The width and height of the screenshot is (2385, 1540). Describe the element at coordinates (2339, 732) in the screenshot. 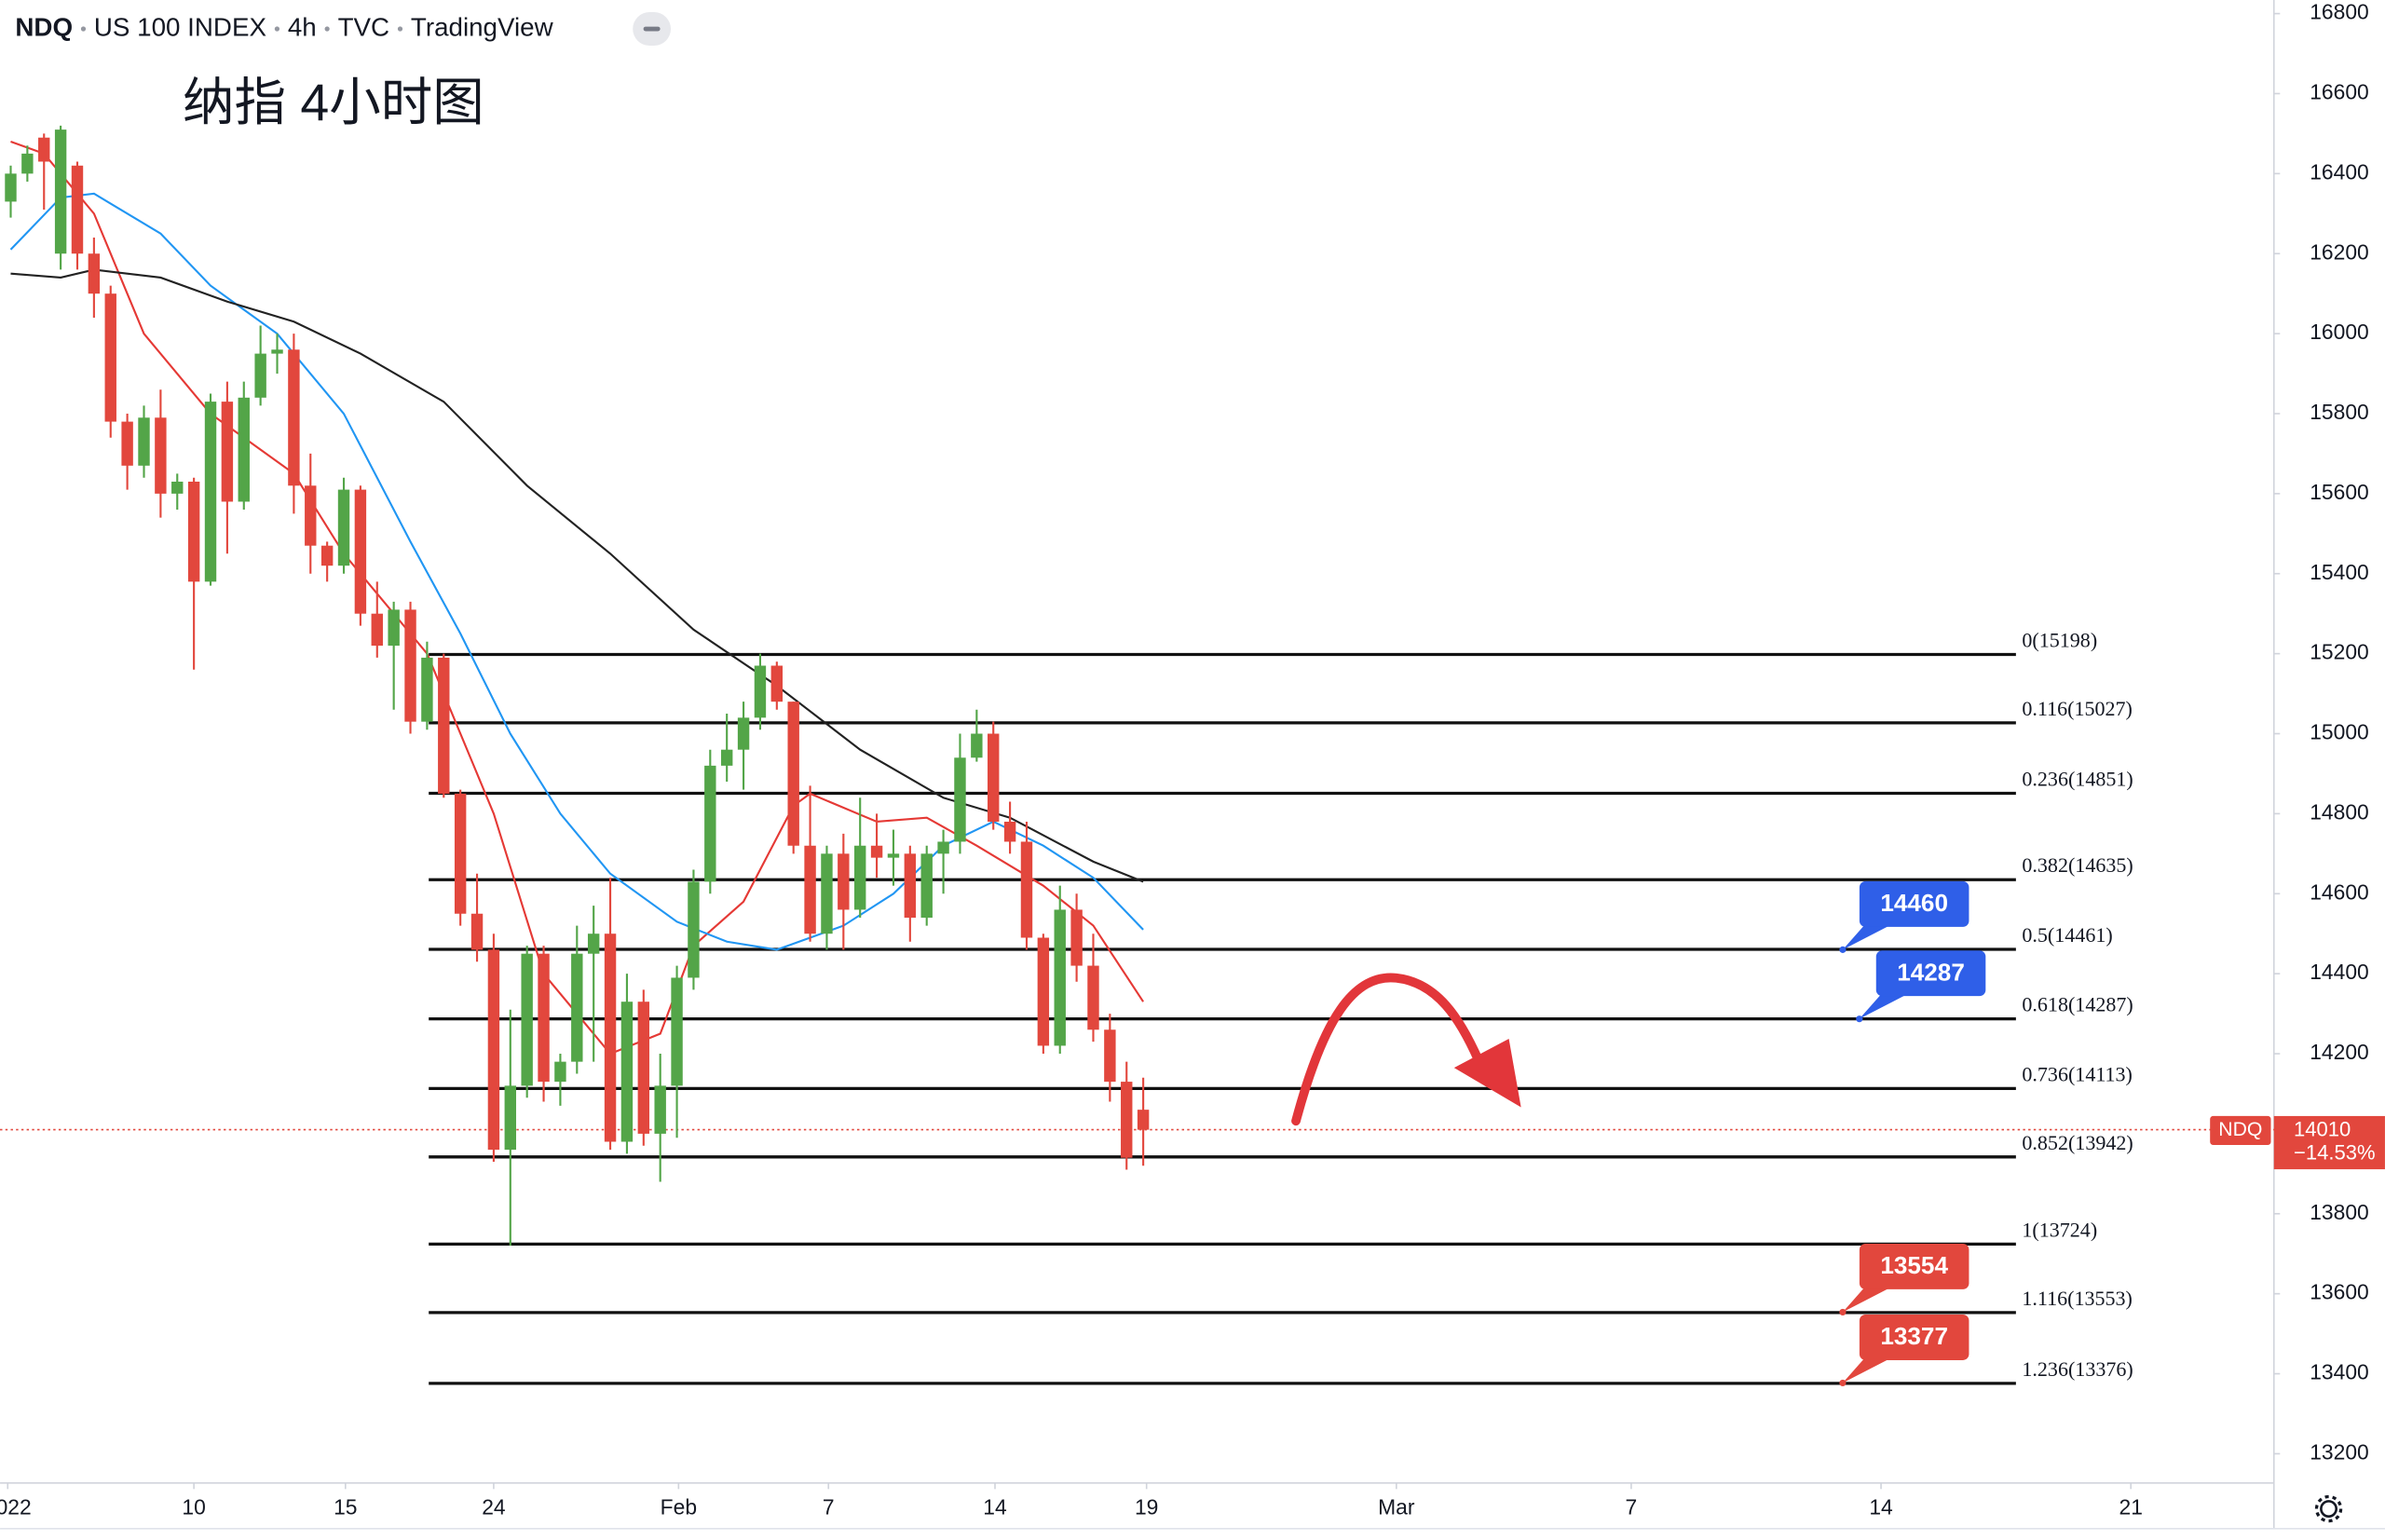

I see `y-tick-label: 15000` at that location.